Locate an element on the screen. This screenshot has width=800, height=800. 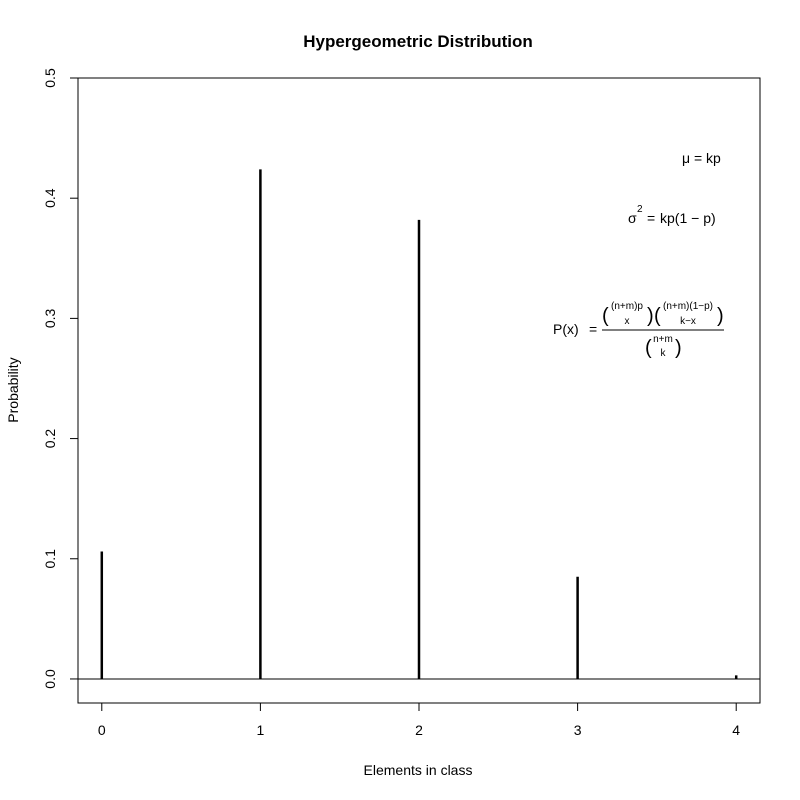
x-tick-label-0: 0 is located at coordinates (102, 730).